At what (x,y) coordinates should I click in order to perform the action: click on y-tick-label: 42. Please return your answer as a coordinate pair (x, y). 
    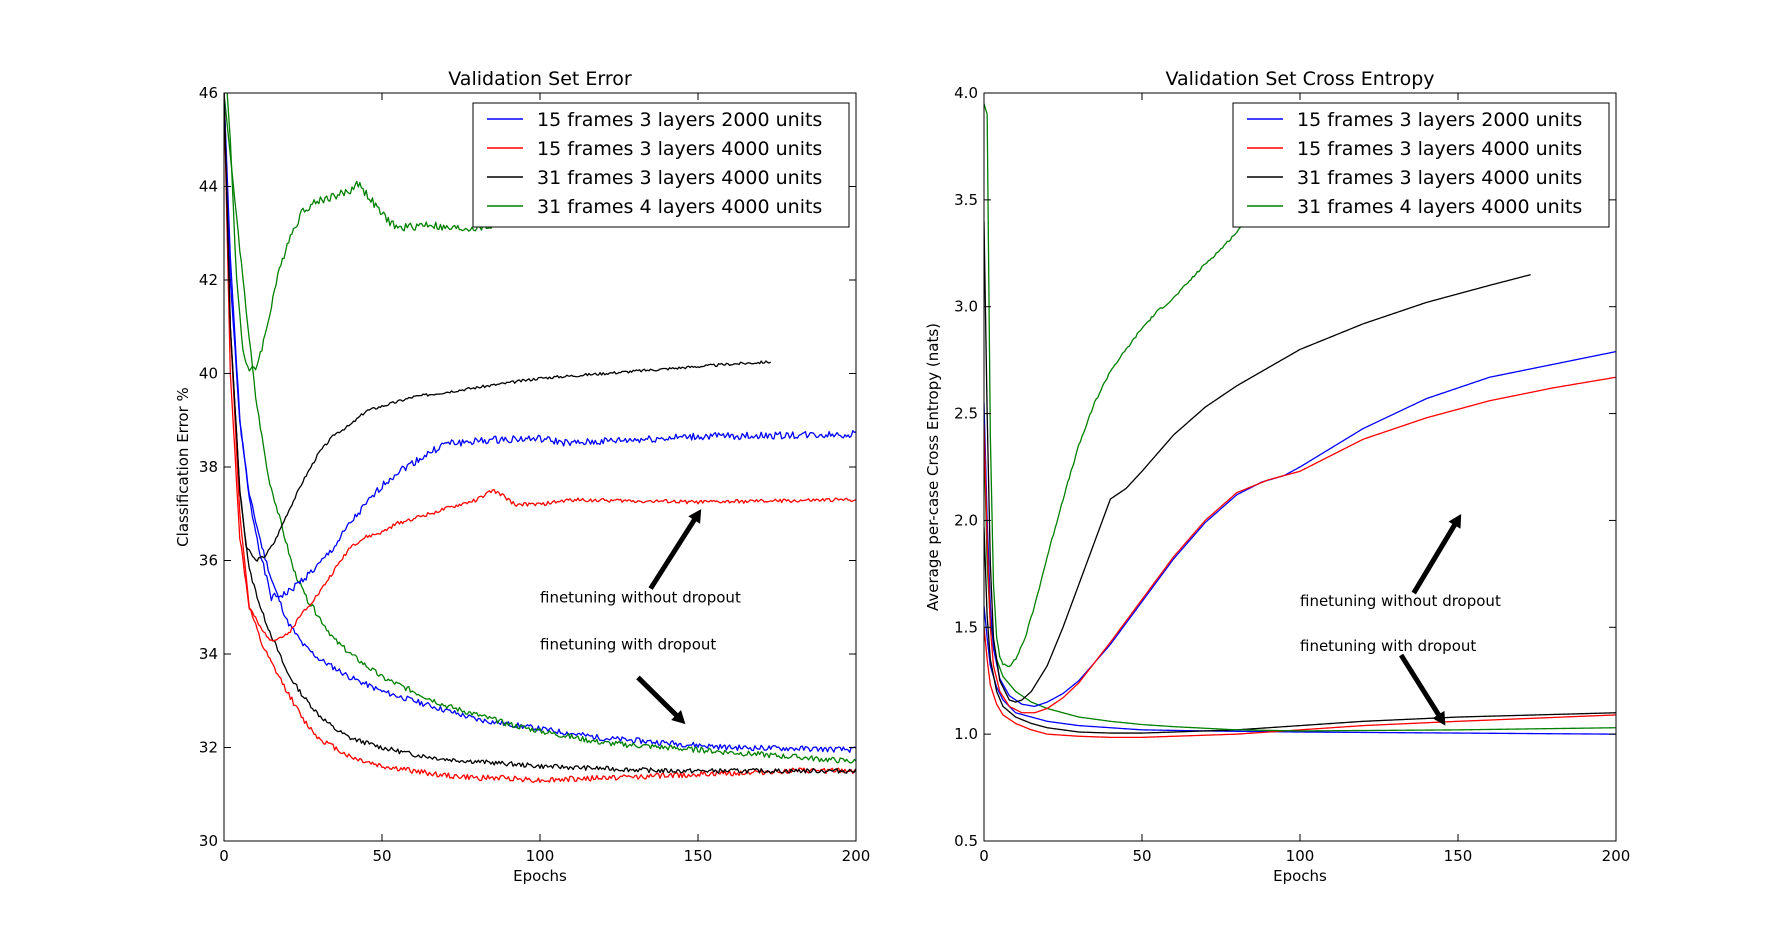
    Looking at the image, I should click on (208, 280).